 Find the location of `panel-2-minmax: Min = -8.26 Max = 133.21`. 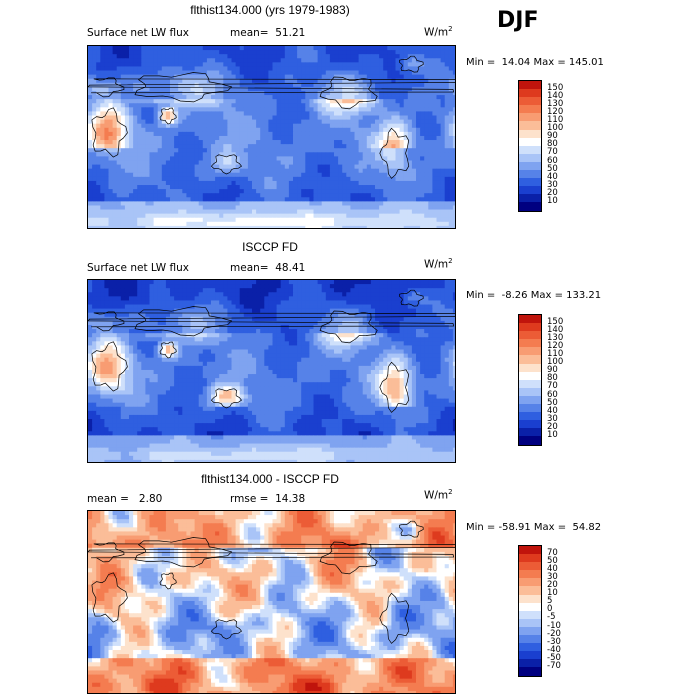

panel-2-minmax: Min = -8.26 Max = 133.21 is located at coordinates (534, 295).